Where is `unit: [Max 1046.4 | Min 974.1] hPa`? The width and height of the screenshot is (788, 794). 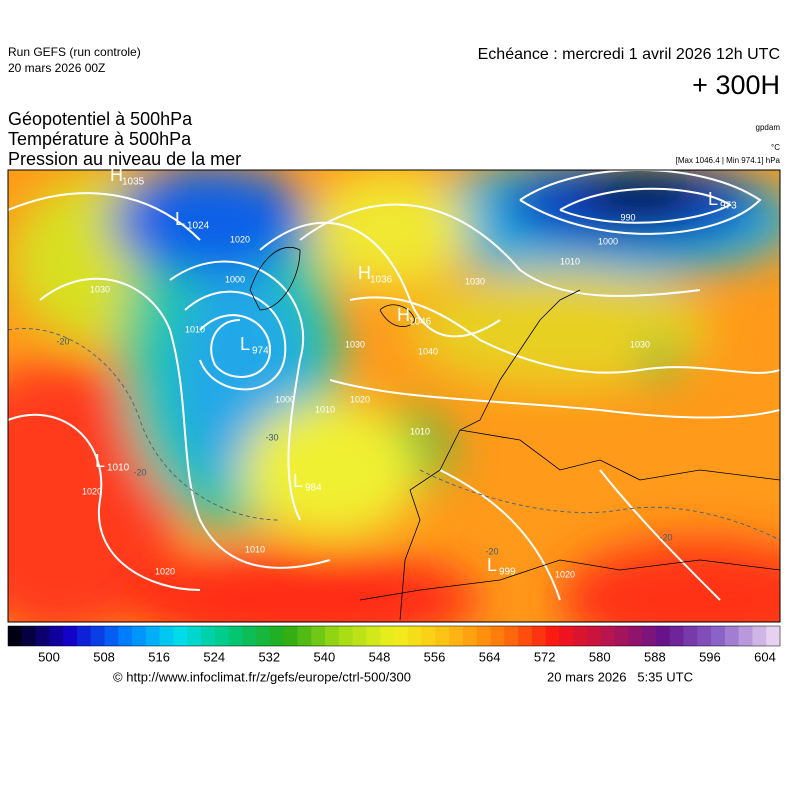
unit: [Max 1046.4 | Min 974.1] hPa is located at coordinates (728, 160).